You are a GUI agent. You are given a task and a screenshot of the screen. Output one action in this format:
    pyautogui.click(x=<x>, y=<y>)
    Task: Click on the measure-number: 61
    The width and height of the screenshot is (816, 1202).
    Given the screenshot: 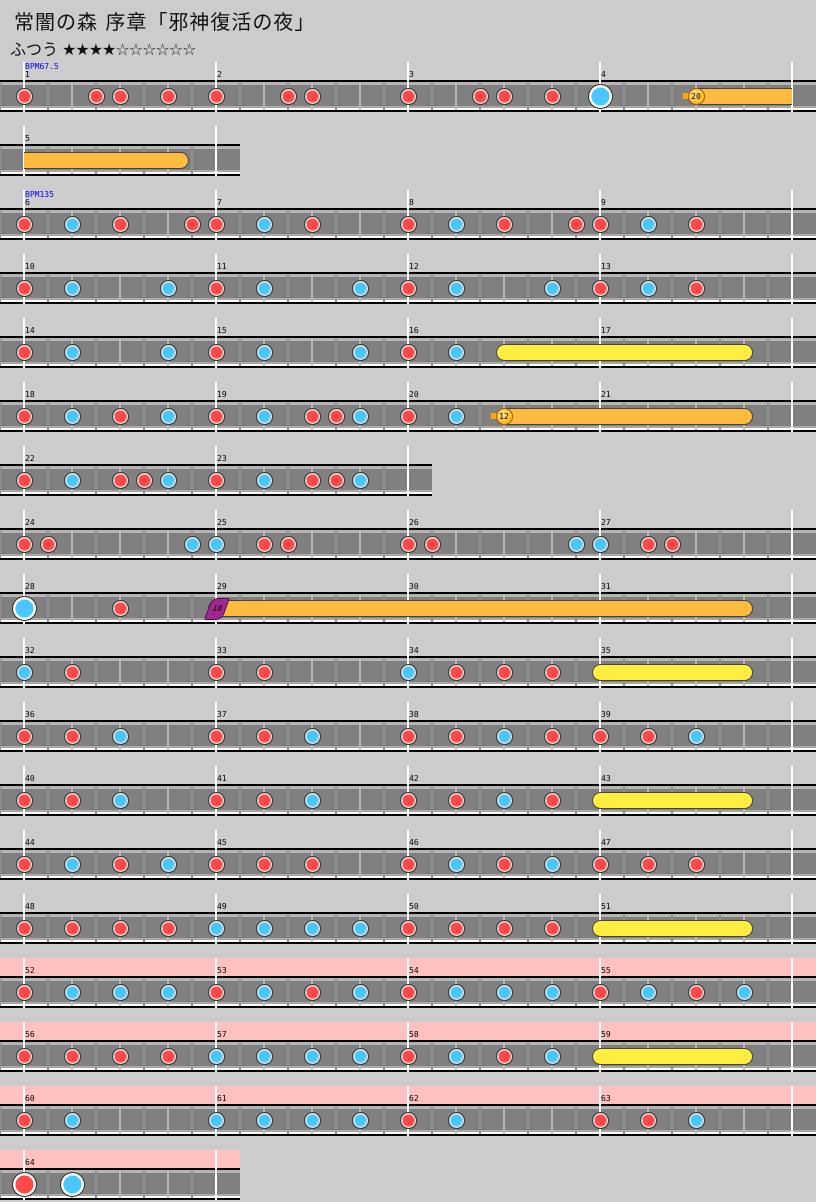 What is the action you would take?
    pyautogui.click(x=222, y=1098)
    